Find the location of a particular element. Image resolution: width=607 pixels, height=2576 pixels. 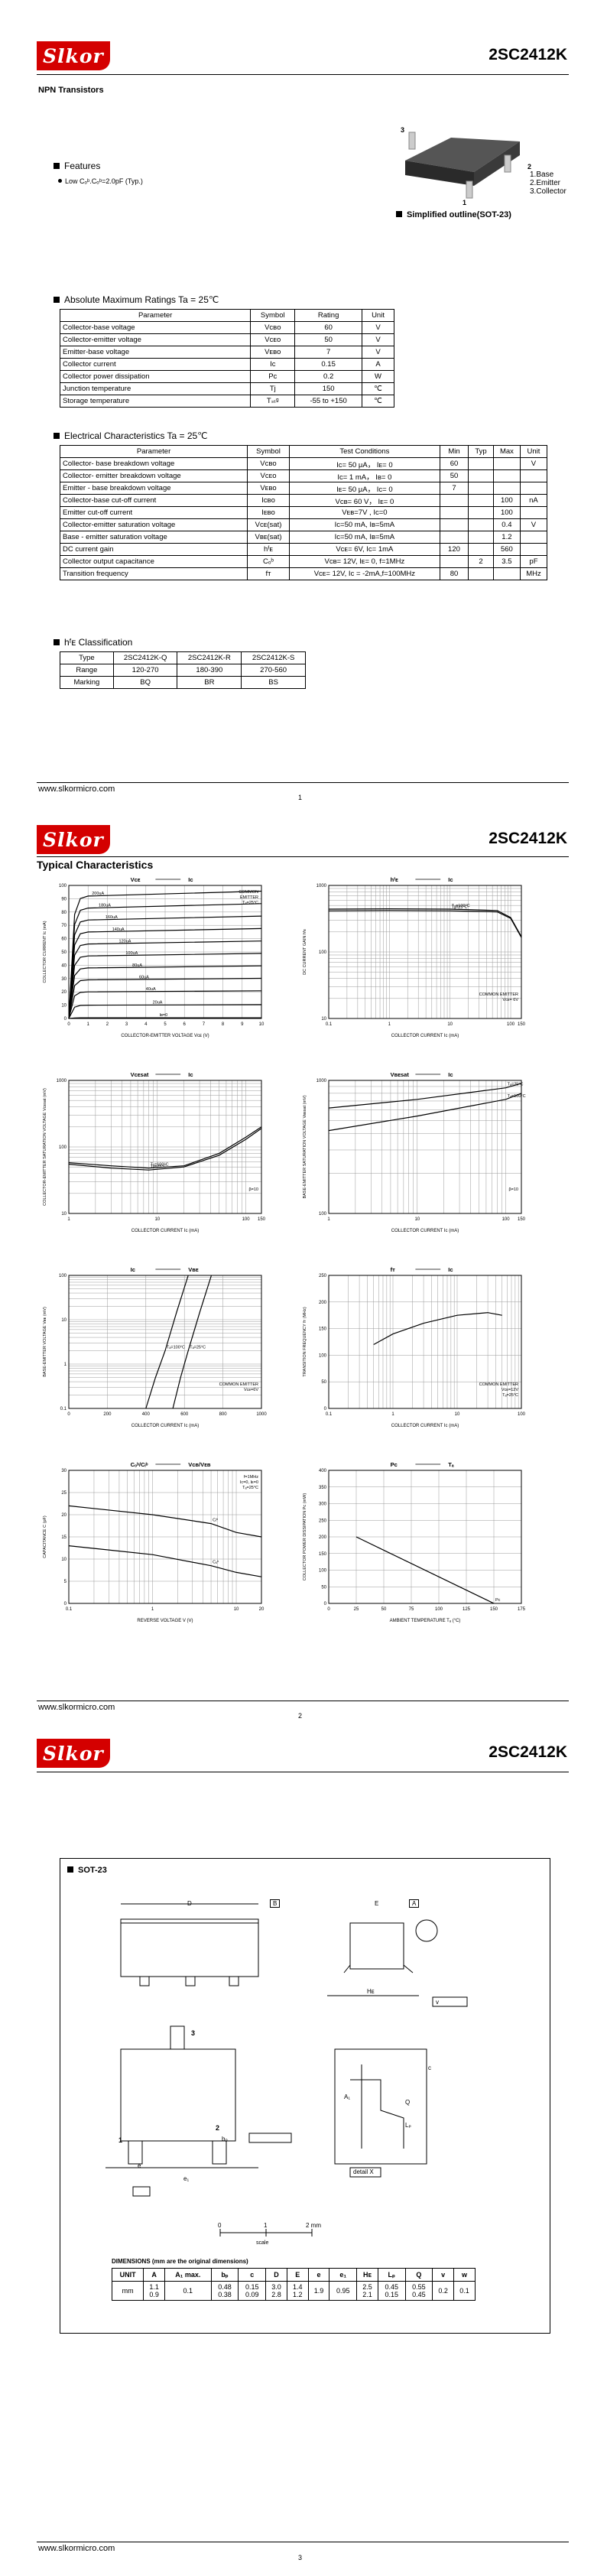

chart-note: Tₐ=25°C is located at coordinates (250, 1488).